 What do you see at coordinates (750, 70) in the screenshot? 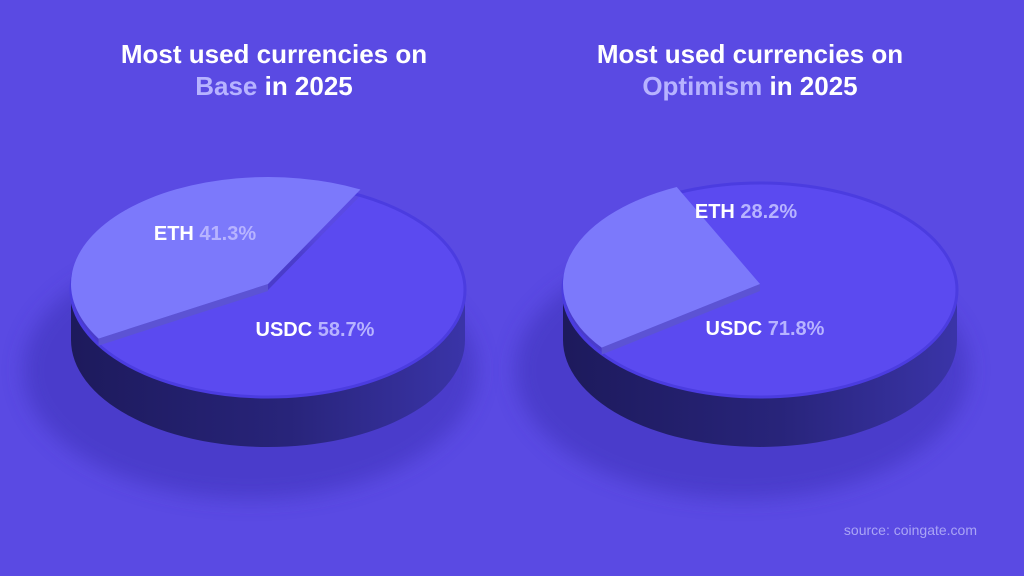
I see `optimism-chart-title: Most used currencies on Optimism in 2025` at bounding box center [750, 70].